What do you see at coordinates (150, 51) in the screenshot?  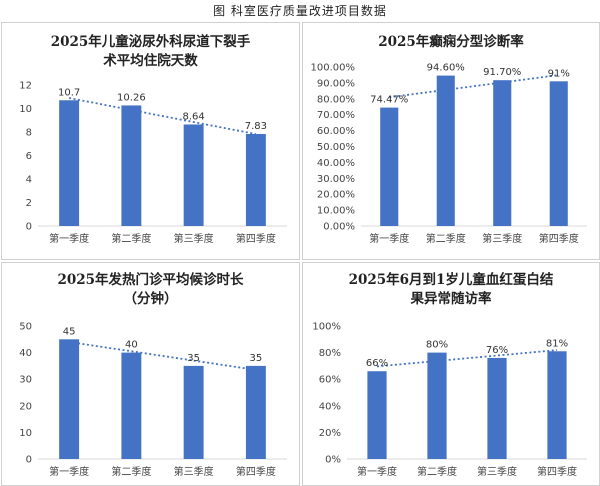 I see `chart-title: 2025年儿童泌尿外科尿道下裂手术平均住院天数` at bounding box center [150, 51].